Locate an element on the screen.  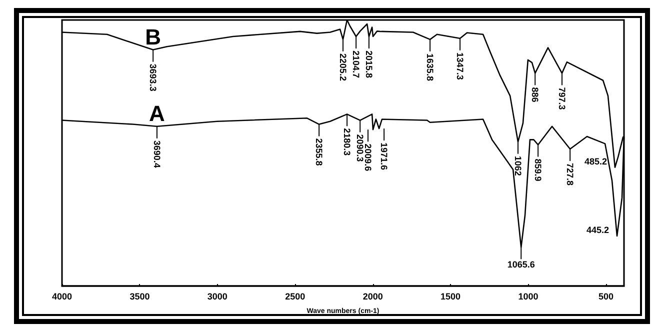
annotation: 859.9 is located at coordinates (538, 170).